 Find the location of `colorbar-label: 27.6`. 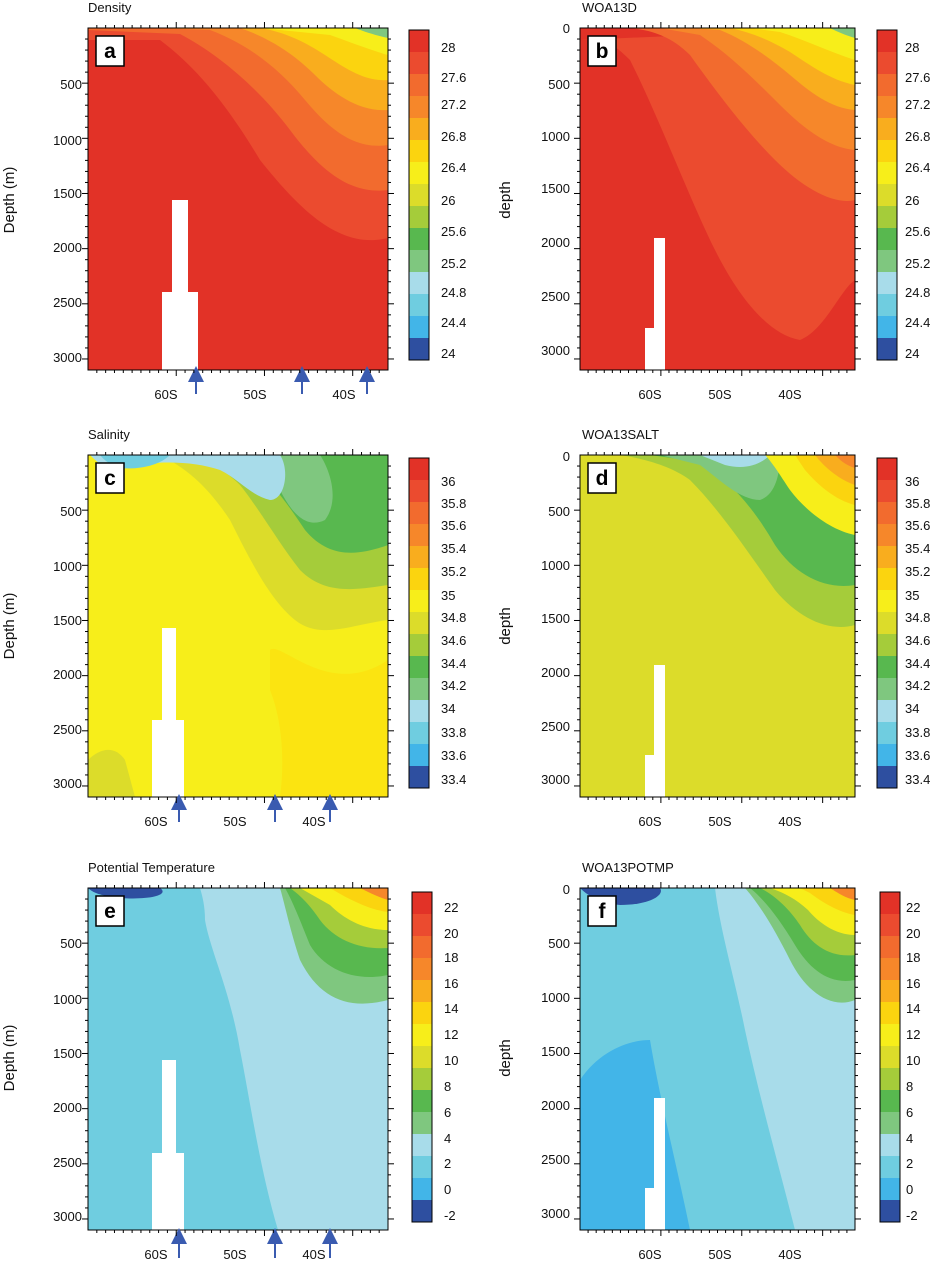

colorbar-label: 27.6 is located at coordinates (453, 77).